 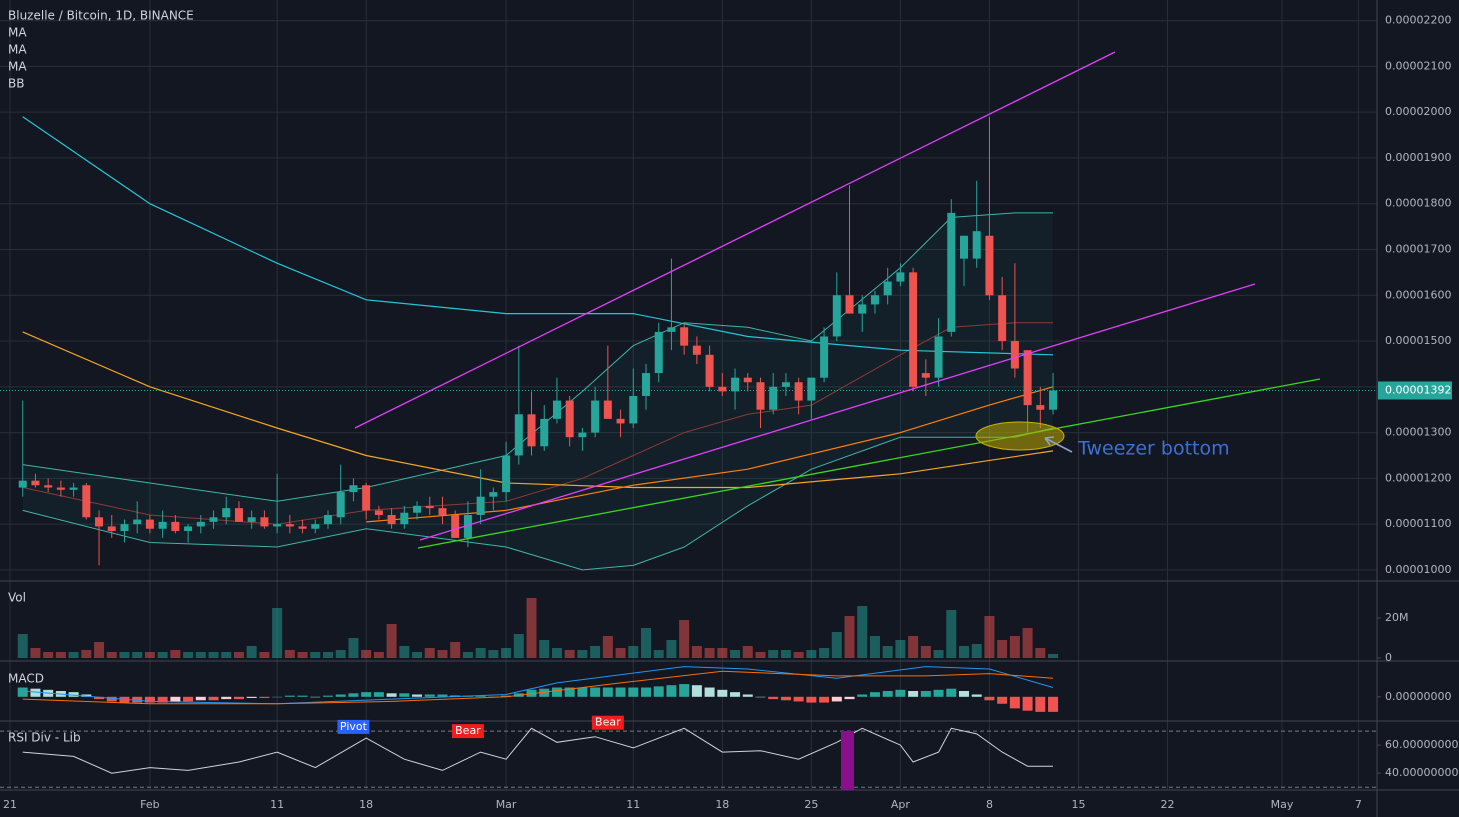 What do you see at coordinates (1418, 20) in the screenshot?
I see `y-tick-label: 0.00002200` at bounding box center [1418, 20].